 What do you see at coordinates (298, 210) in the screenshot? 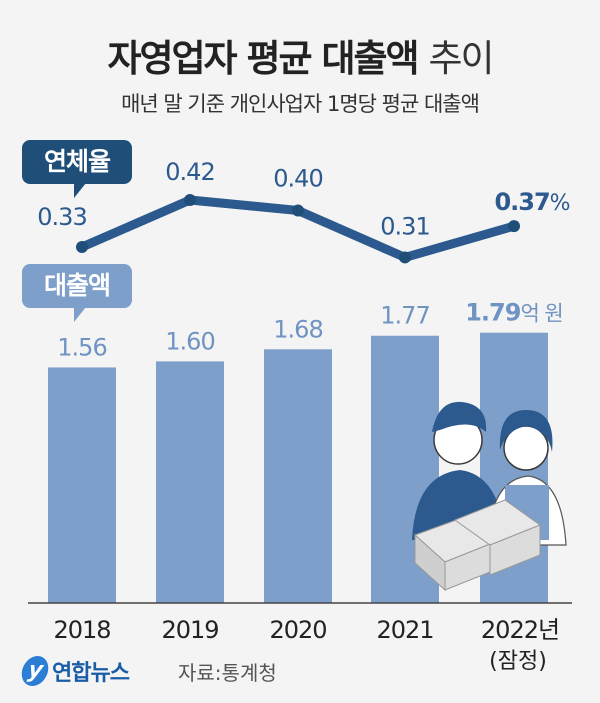
I see `rate-point-2020` at bounding box center [298, 210].